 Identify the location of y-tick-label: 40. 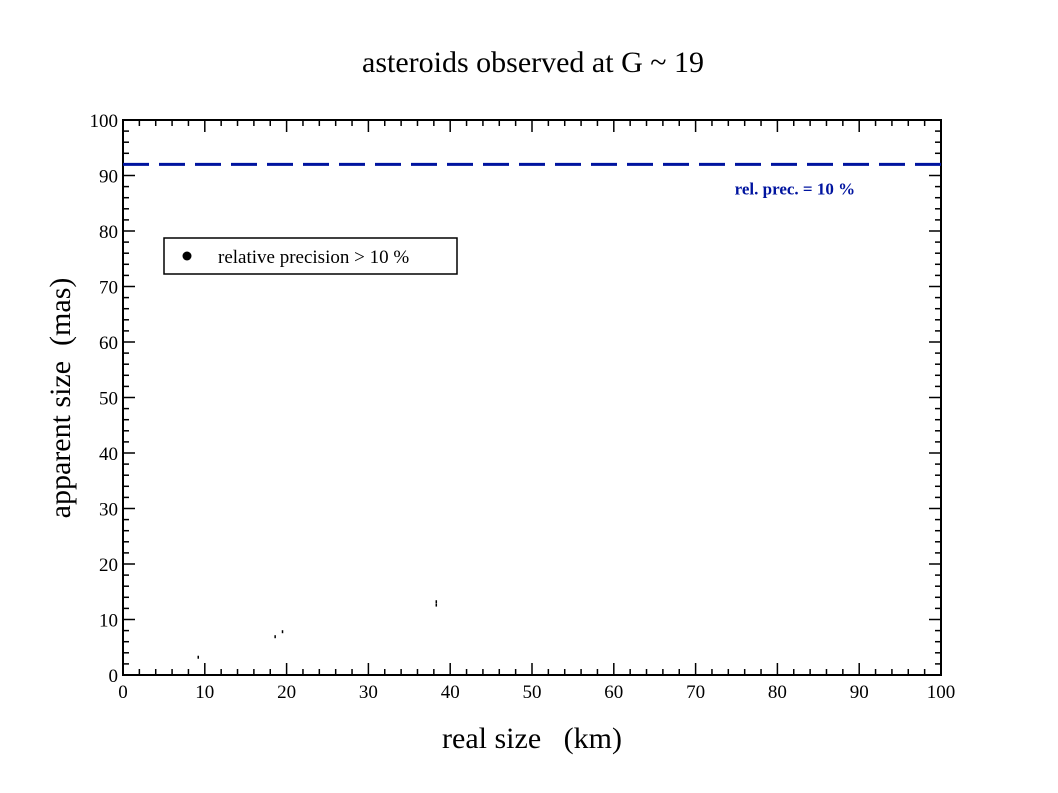
(108, 454).